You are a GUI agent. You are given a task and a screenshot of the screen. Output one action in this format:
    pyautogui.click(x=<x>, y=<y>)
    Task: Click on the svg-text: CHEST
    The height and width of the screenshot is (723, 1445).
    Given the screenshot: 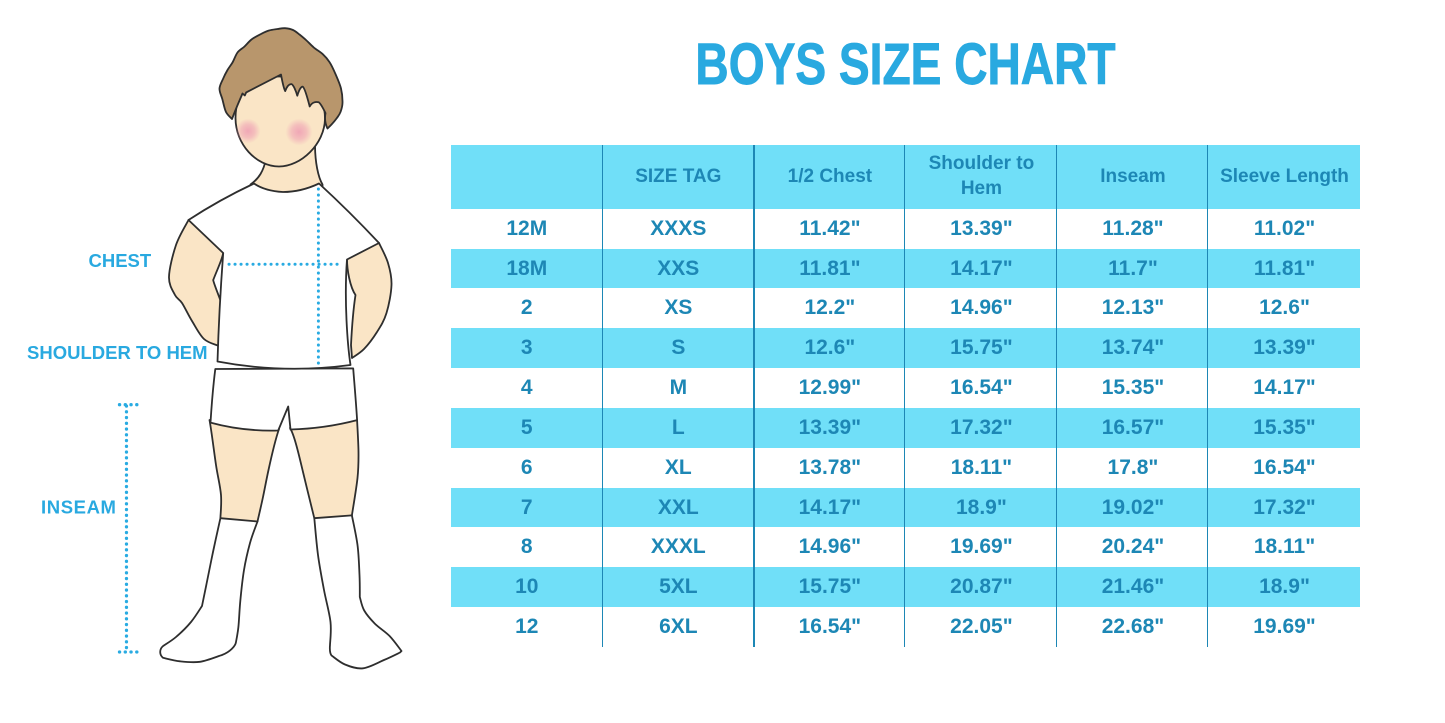 What is the action you would take?
    pyautogui.click(x=120, y=260)
    